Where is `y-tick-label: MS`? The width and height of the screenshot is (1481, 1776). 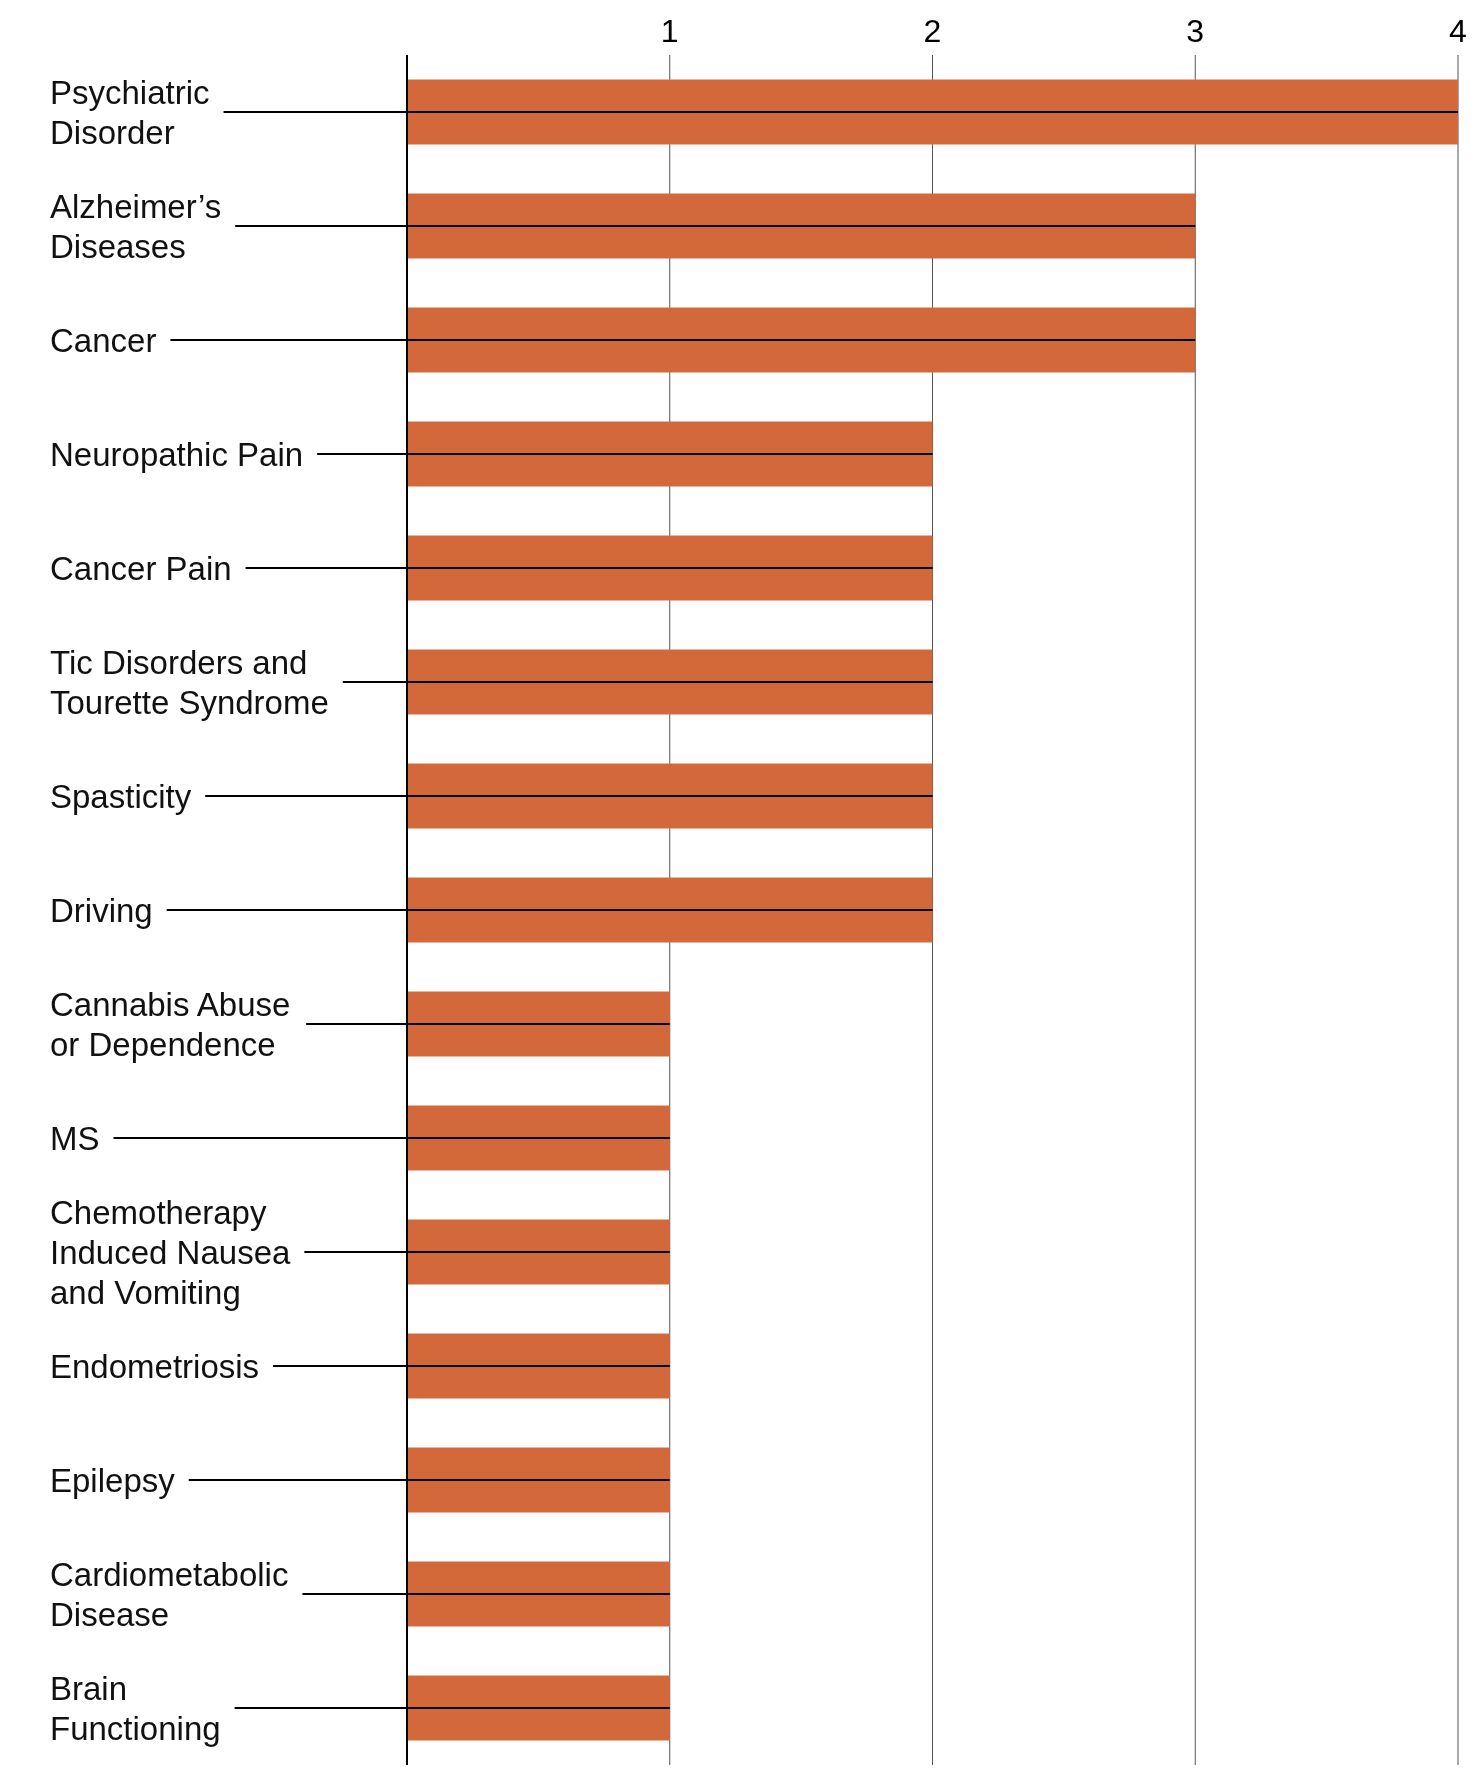
y-tick-label: MS is located at coordinates (75, 1138).